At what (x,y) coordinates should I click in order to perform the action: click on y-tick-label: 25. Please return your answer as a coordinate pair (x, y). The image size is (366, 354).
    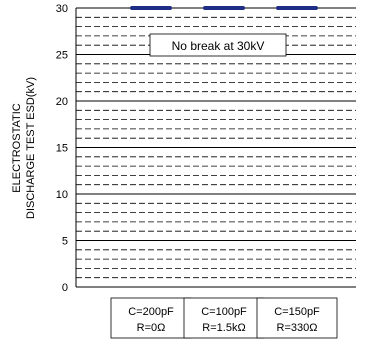
    Looking at the image, I should click on (62, 56).